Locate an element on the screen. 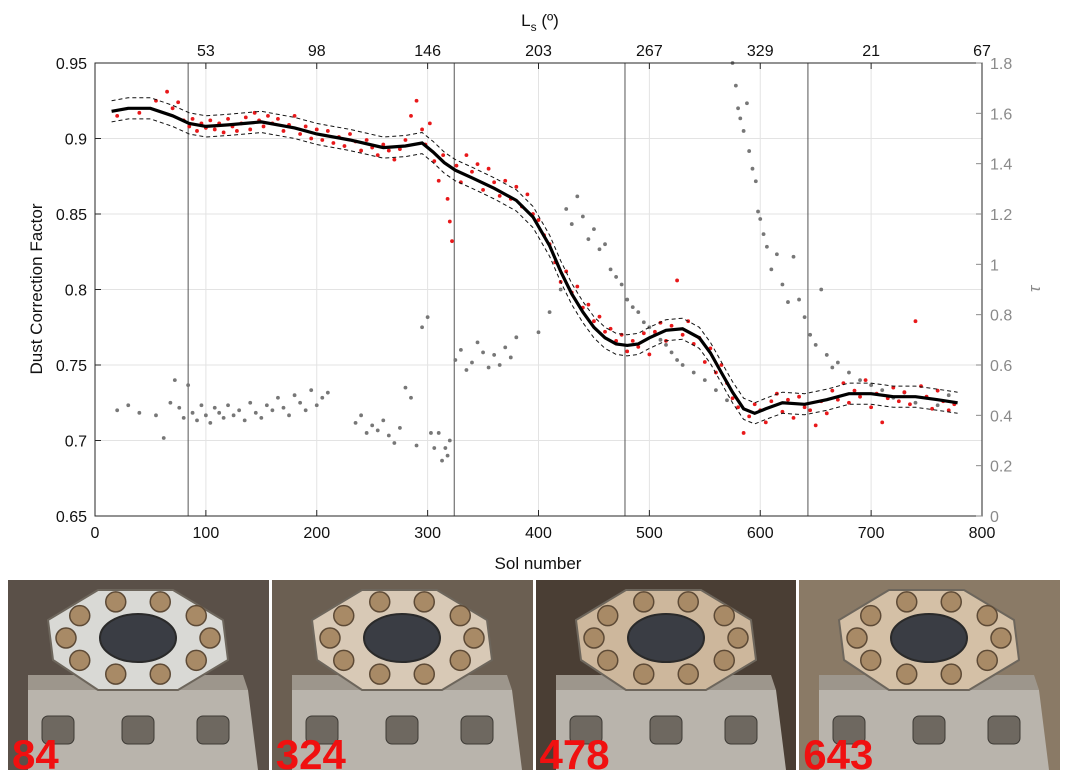  y-axis: 0.65 0.7 0.75 0.8 0.85 0.9 0.95 is located at coordinates (78, 291).